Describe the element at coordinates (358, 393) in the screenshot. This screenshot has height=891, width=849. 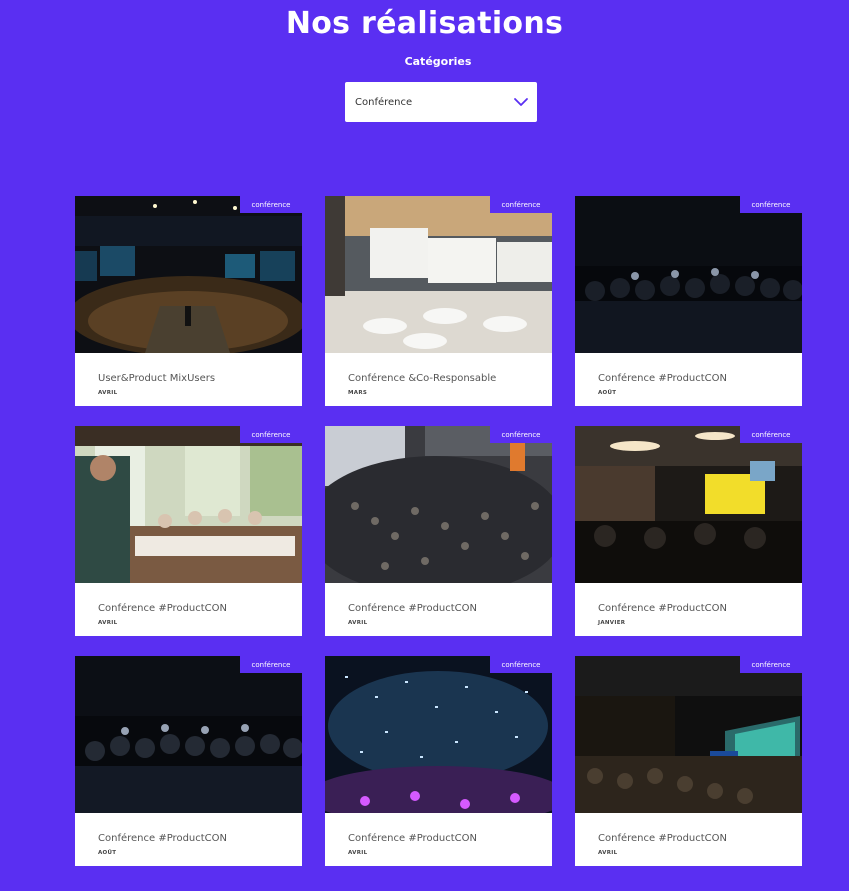
I see `project-month: MARS` at that location.